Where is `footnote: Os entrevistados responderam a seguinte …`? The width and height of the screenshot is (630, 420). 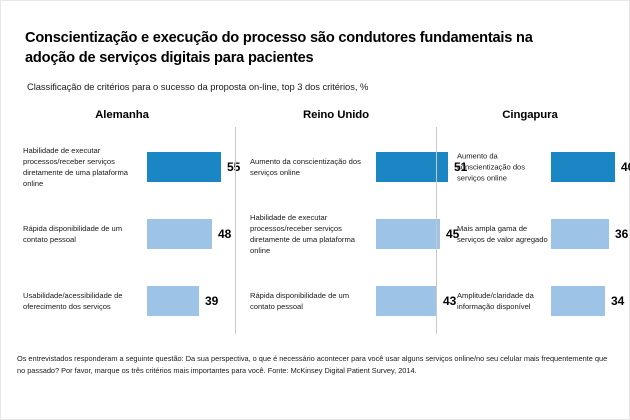
footnote: Os entrevistados responderam a seguinte … is located at coordinates (312, 364).